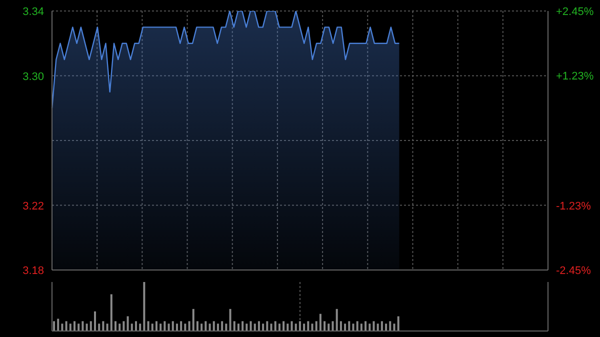  Describe the element at coordinates (574, 271) in the screenshot. I see `y2-tick-label: -2.45%` at that location.